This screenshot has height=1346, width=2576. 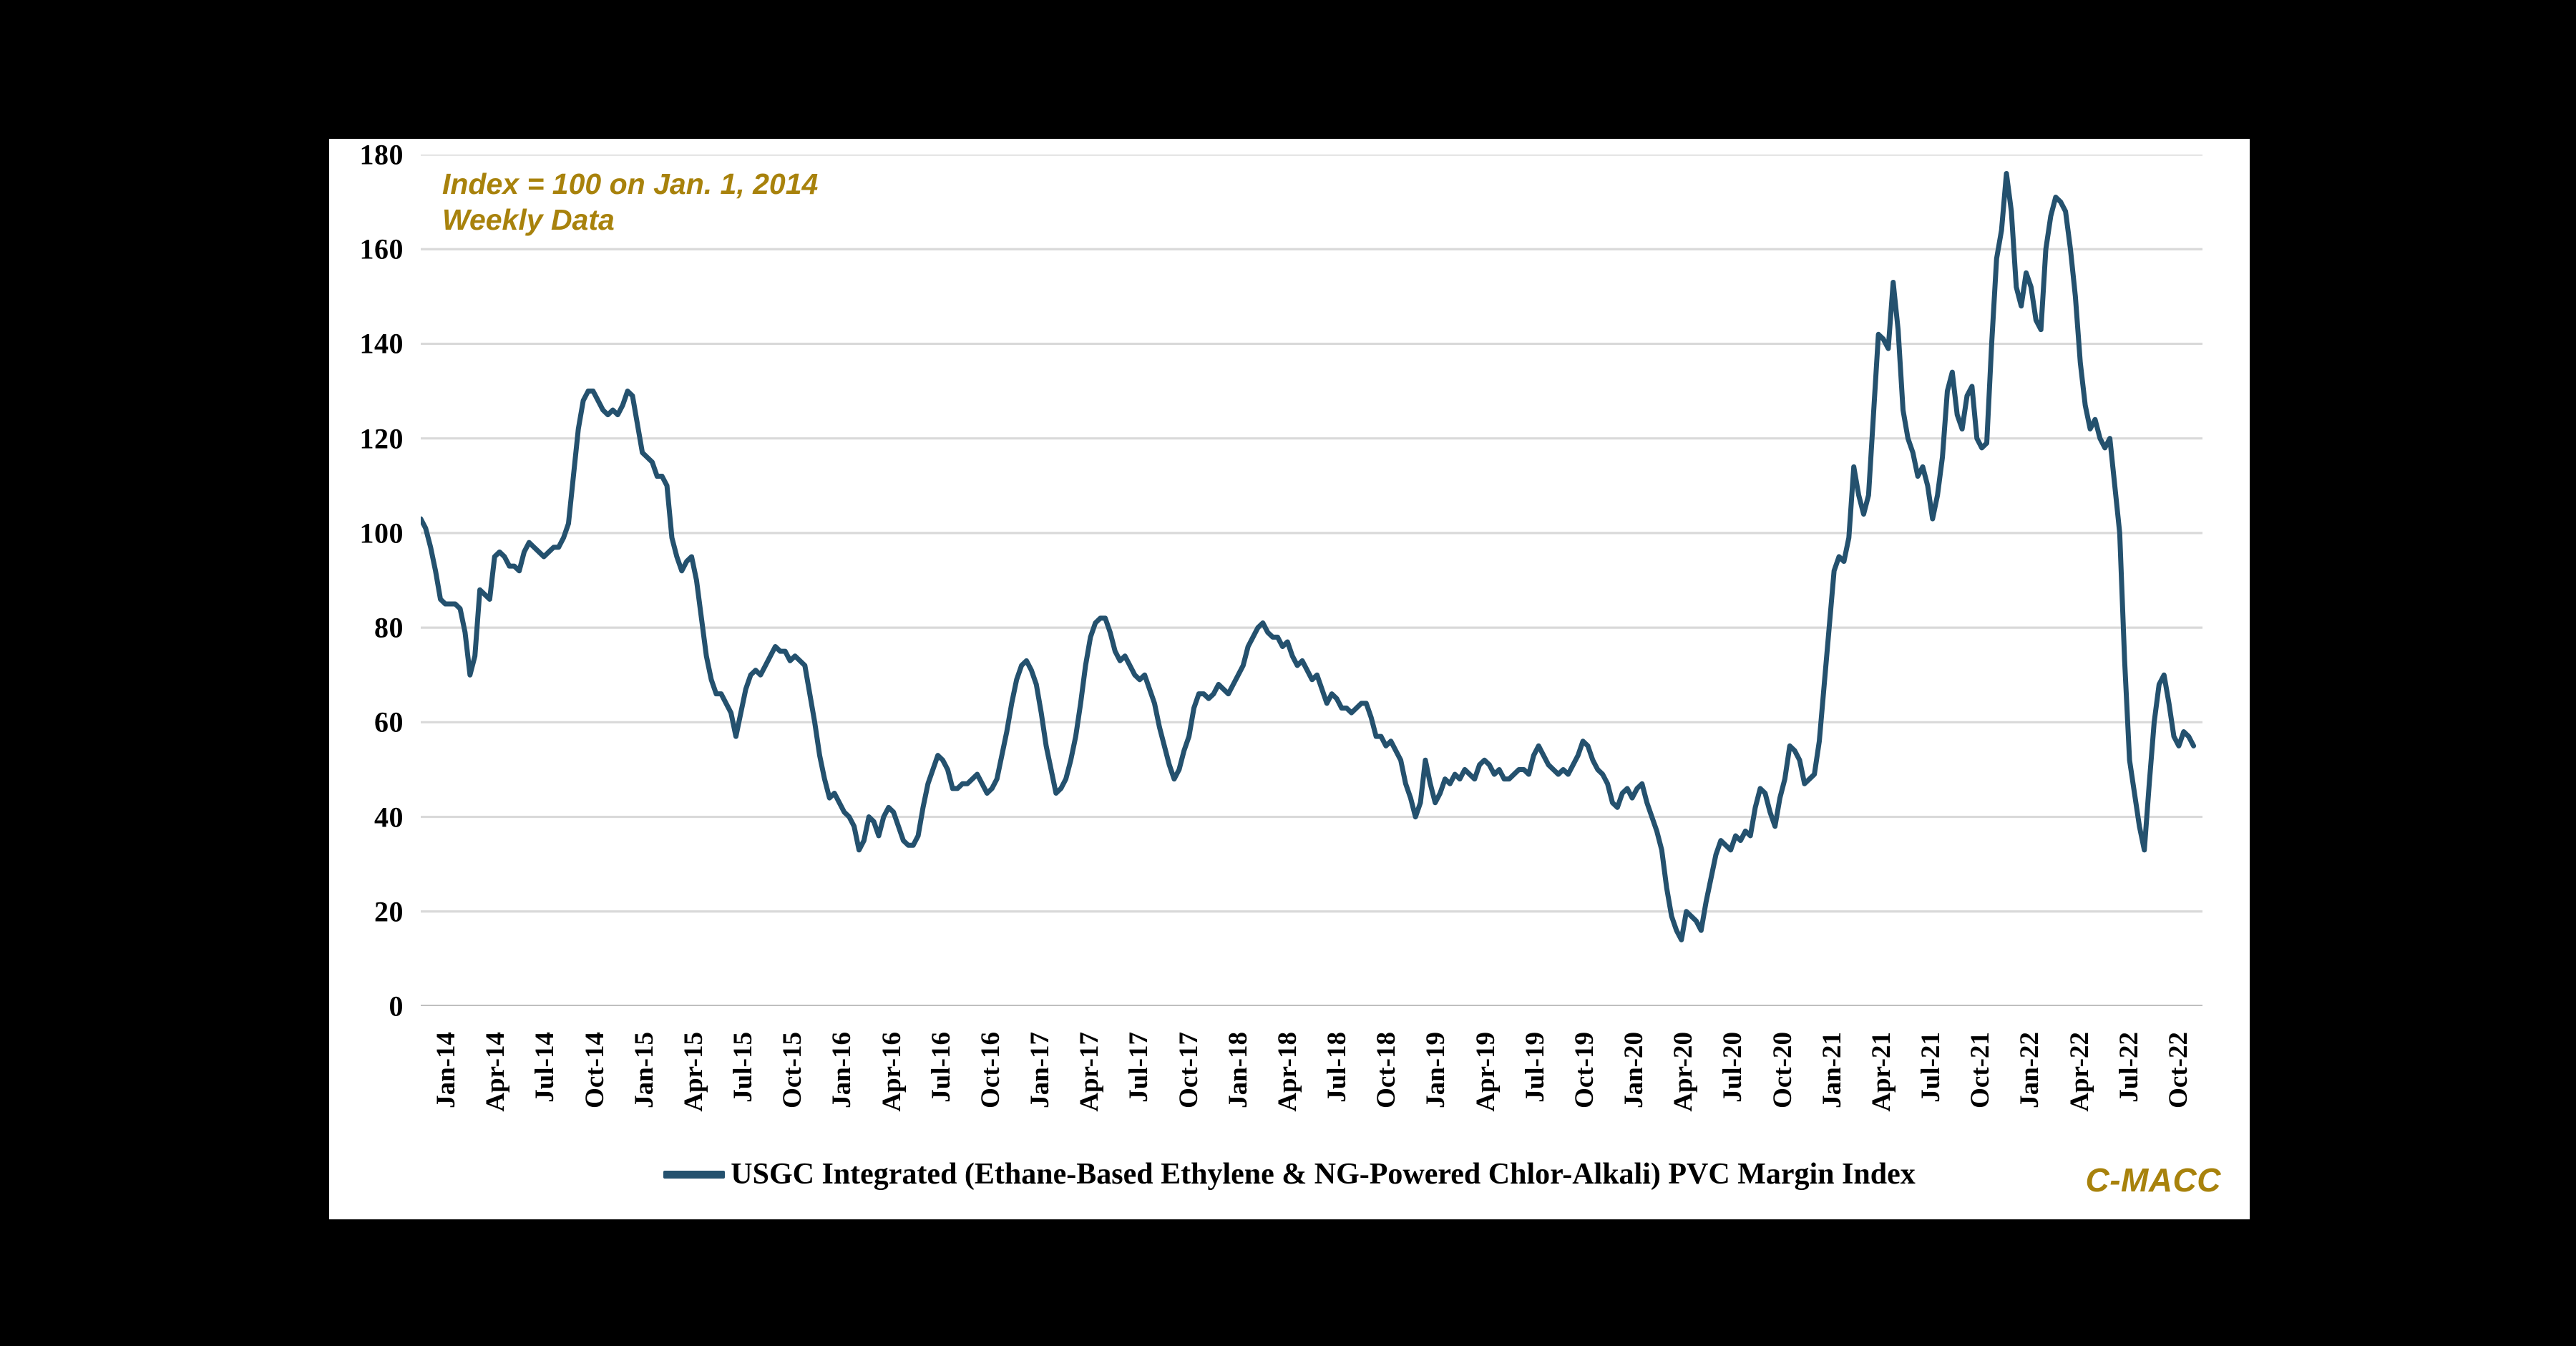 What do you see at coordinates (1684, 1072) in the screenshot?
I see `x-tick-label-apr-20: Apr-20` at bounding box center [1684, 1072].